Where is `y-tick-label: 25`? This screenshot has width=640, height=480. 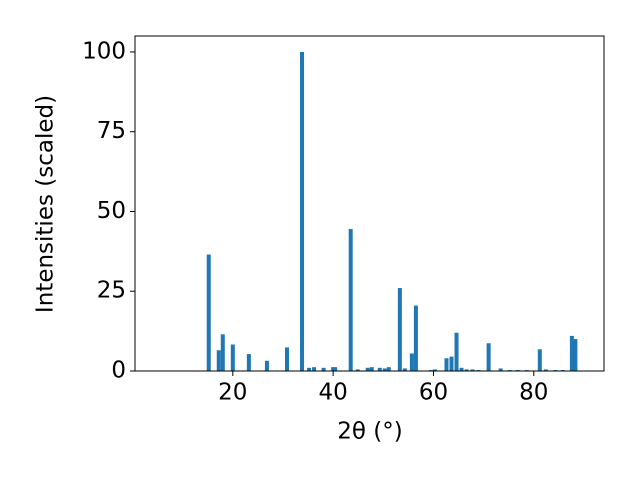
y-tick-label: 25 is located at coordinates (111, 291).